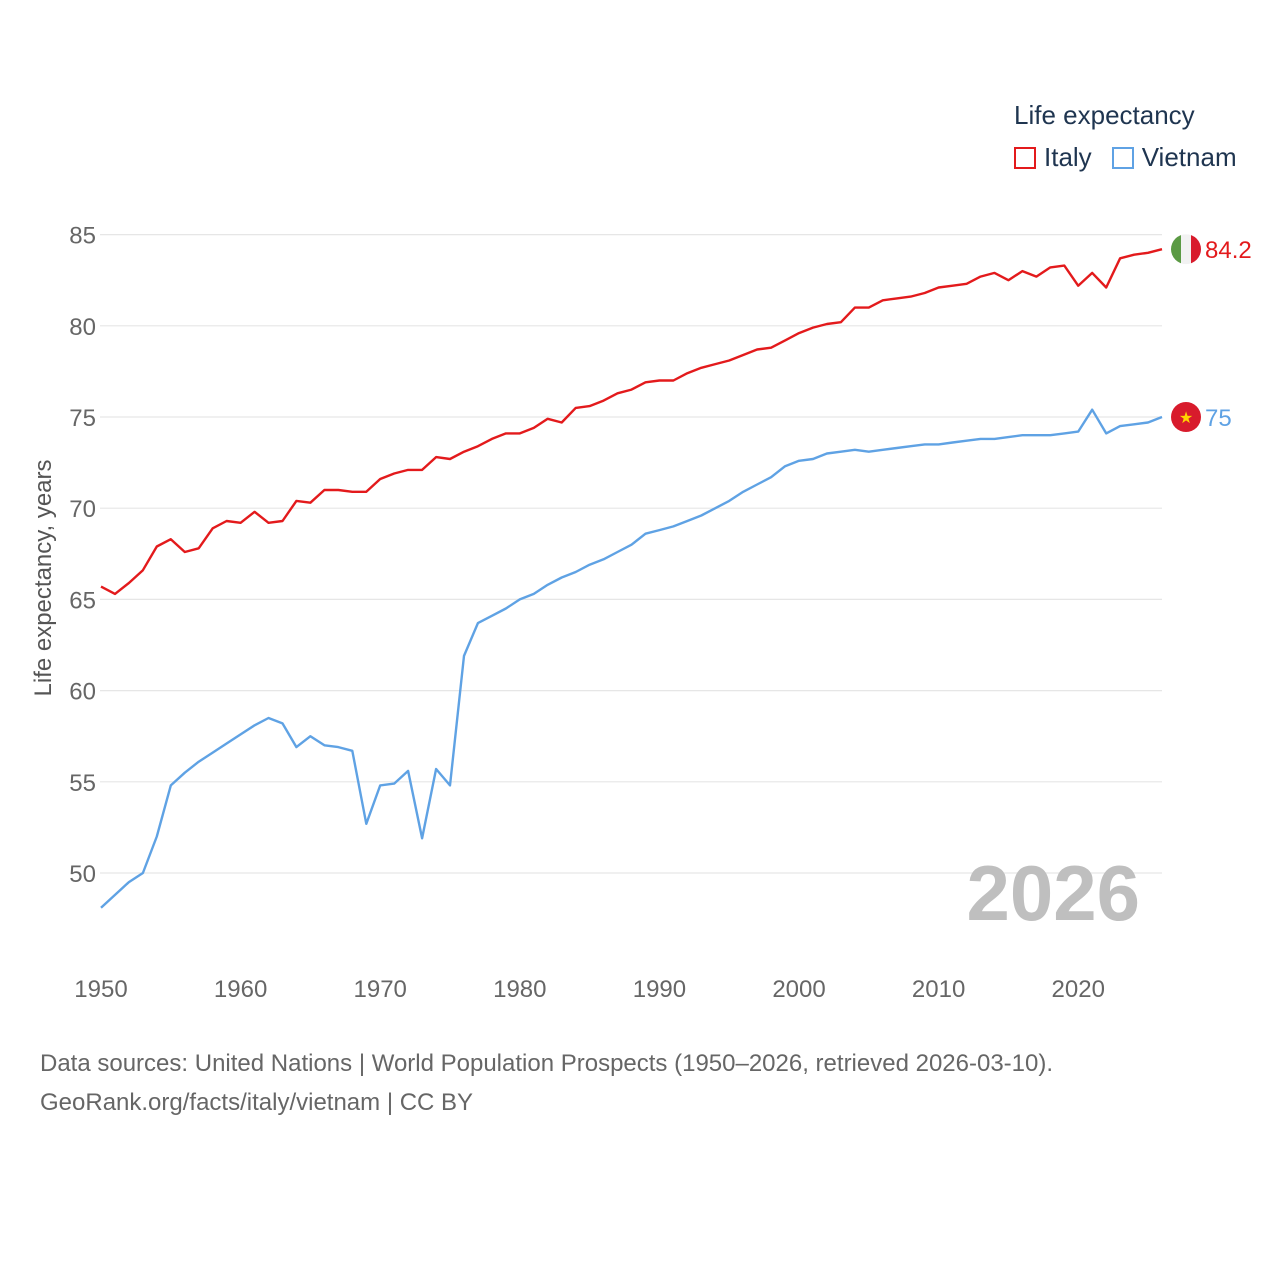  What do you see at coordinates (1211, 333) in the screenshot?
I see `end-markers: 84.2 ★ 75` at bounding box center [1211, 333].